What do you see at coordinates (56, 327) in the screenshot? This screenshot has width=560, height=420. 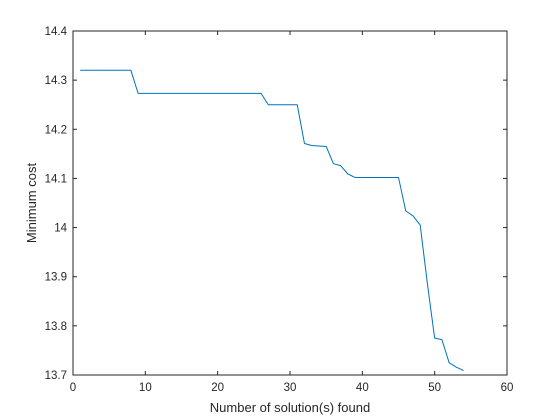 I see `y-tick-label: 13.8` at bounding box center [56, 327].